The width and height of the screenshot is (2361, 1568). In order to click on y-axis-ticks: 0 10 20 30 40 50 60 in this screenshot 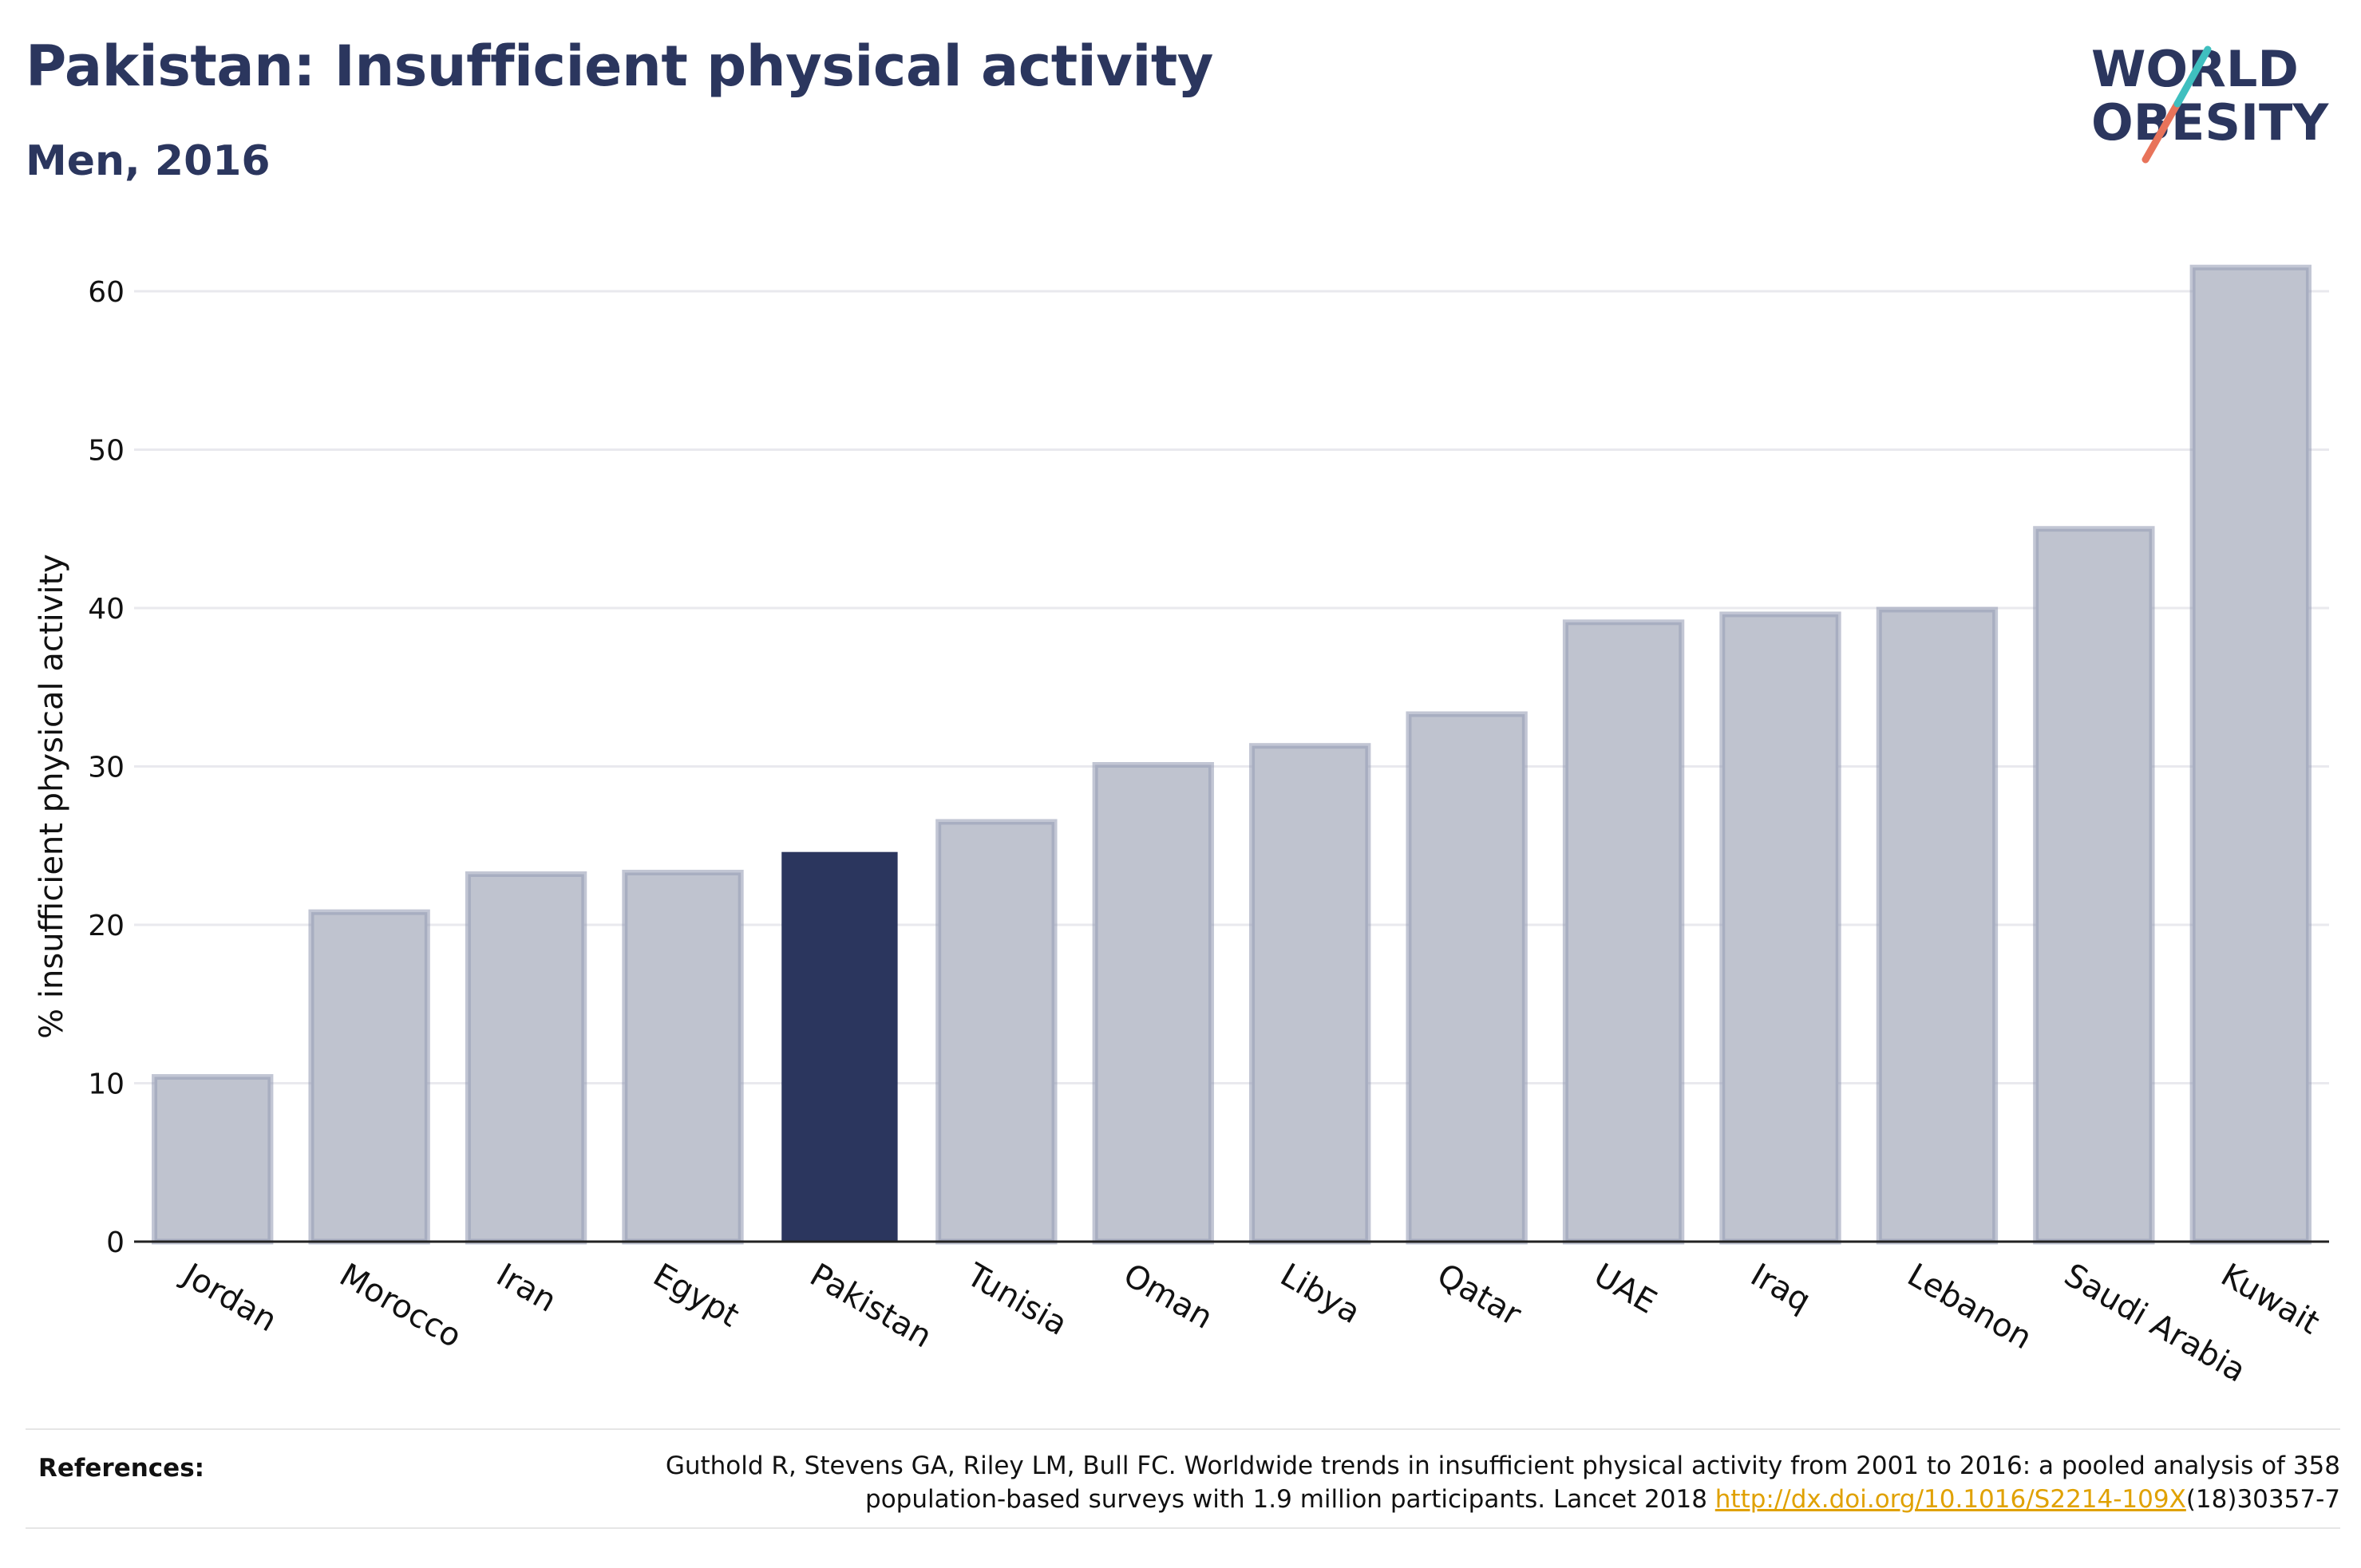, I will do `click(106, 767)`.